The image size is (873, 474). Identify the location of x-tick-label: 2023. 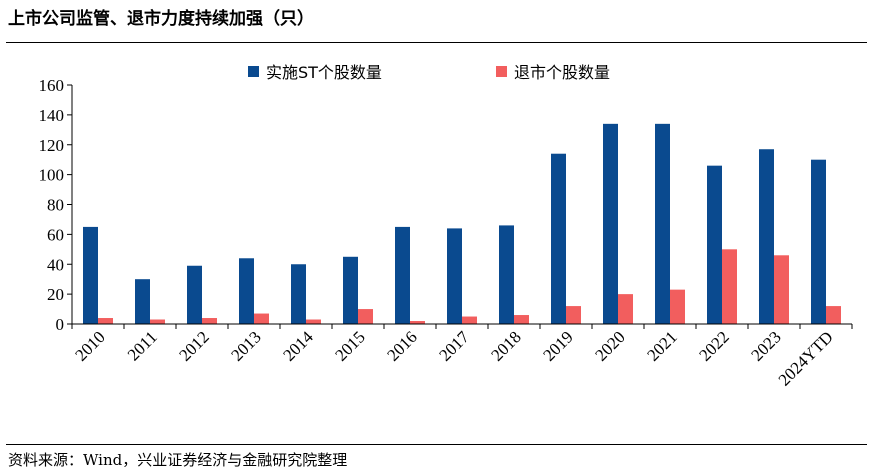
(765, 345).